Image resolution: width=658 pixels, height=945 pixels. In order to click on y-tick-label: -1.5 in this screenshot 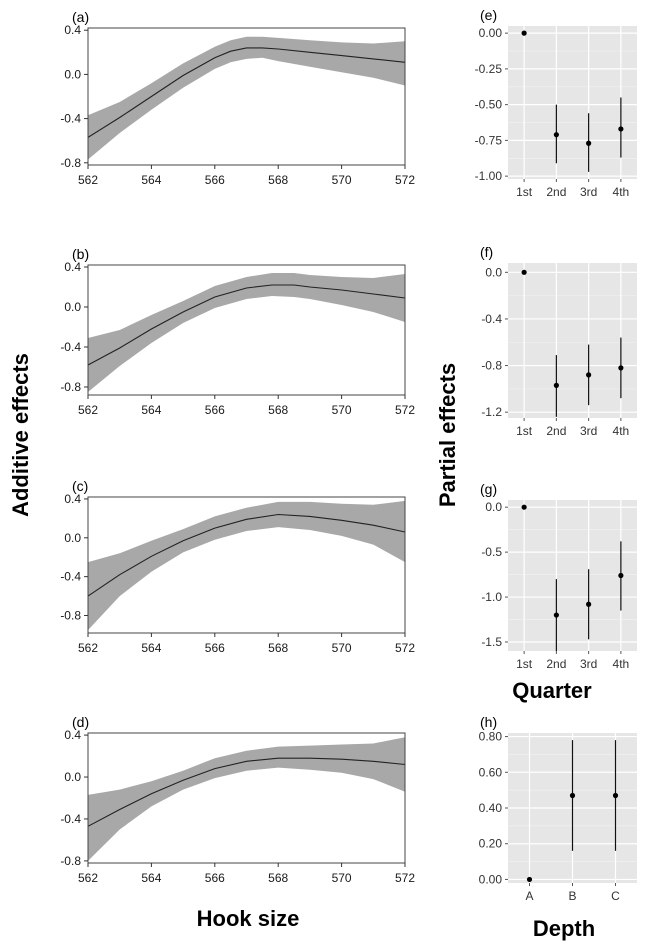, I will do `click(491, 642)`.